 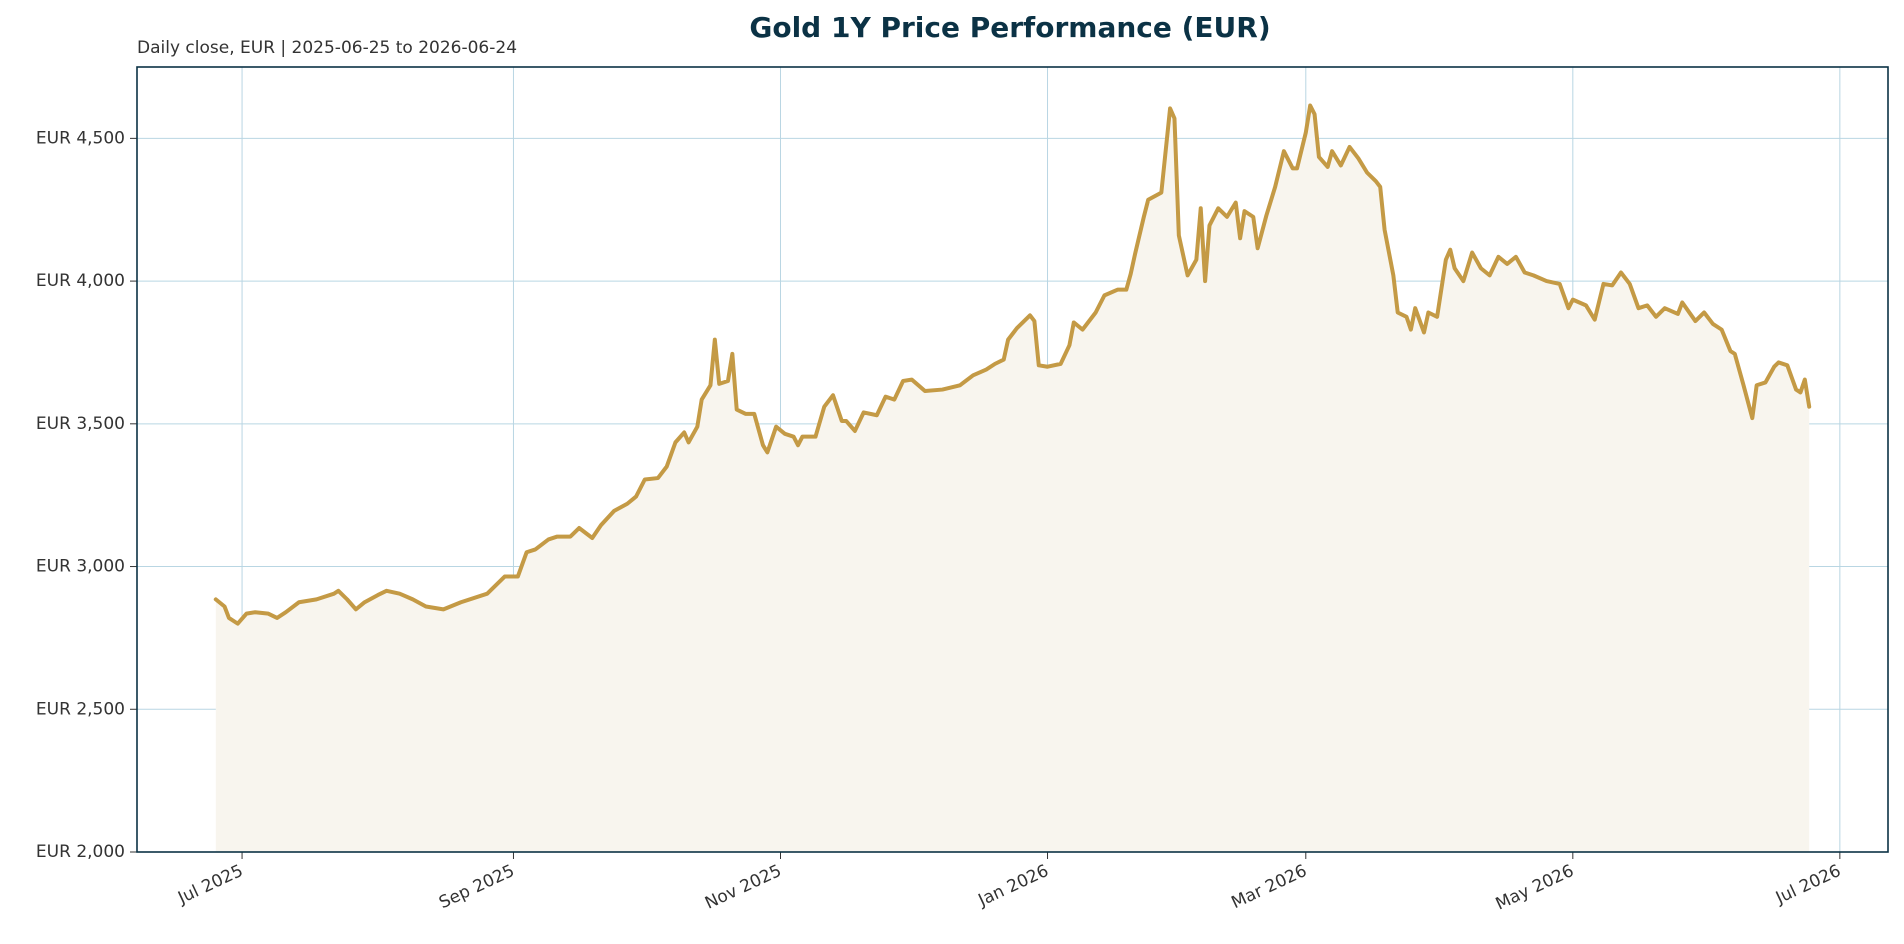 What do you see at coordinates (80, 138) in the screenshot?
I see `y-tick-label: EUR 4,500` at bounding box center [80, 138].